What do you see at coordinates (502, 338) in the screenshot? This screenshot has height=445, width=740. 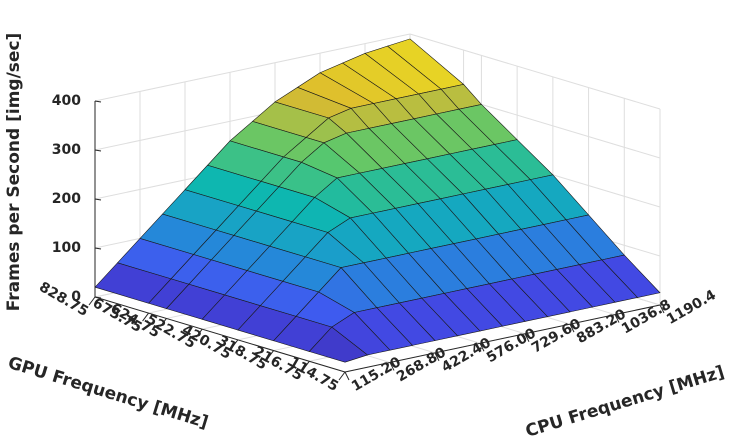 I see `axis-x` at bounding box center [502, 338].